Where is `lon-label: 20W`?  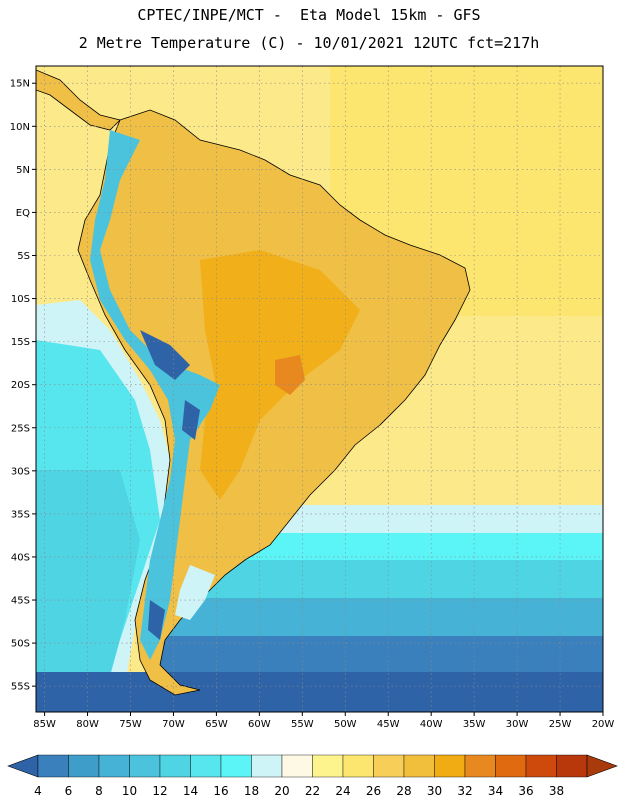
lon-label: 20W is located at coordinates (603, 724).